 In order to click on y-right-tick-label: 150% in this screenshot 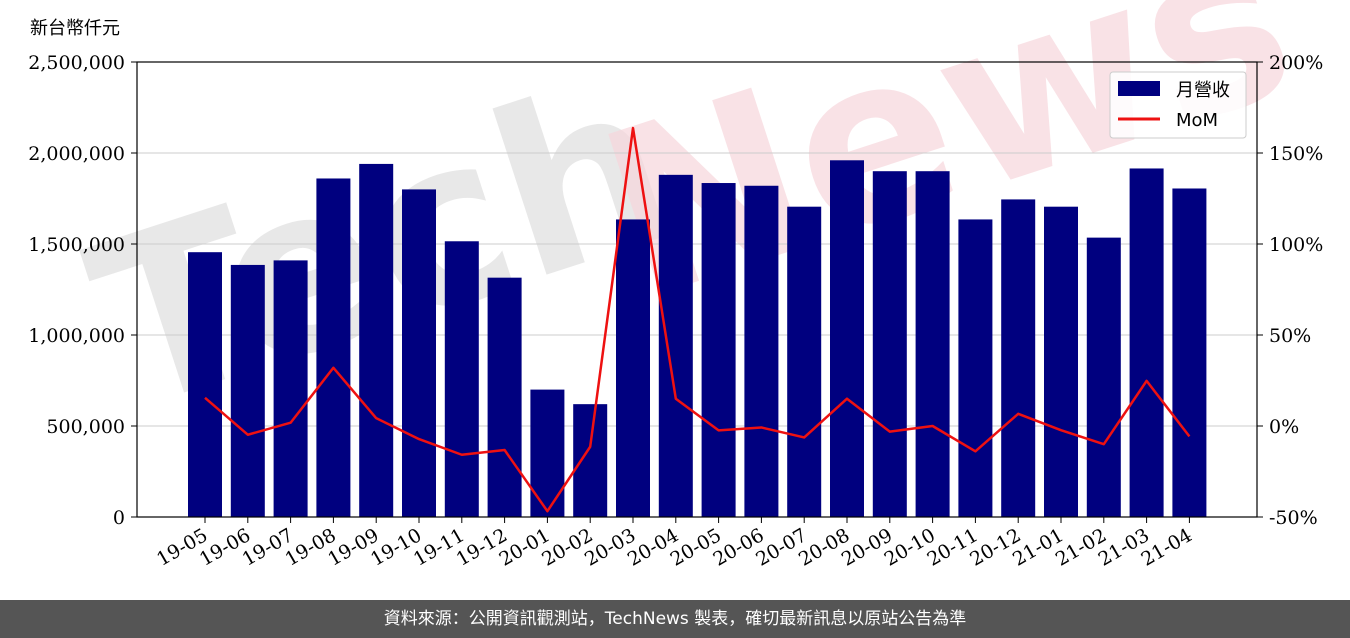, I will do `click(1296, 154)`.